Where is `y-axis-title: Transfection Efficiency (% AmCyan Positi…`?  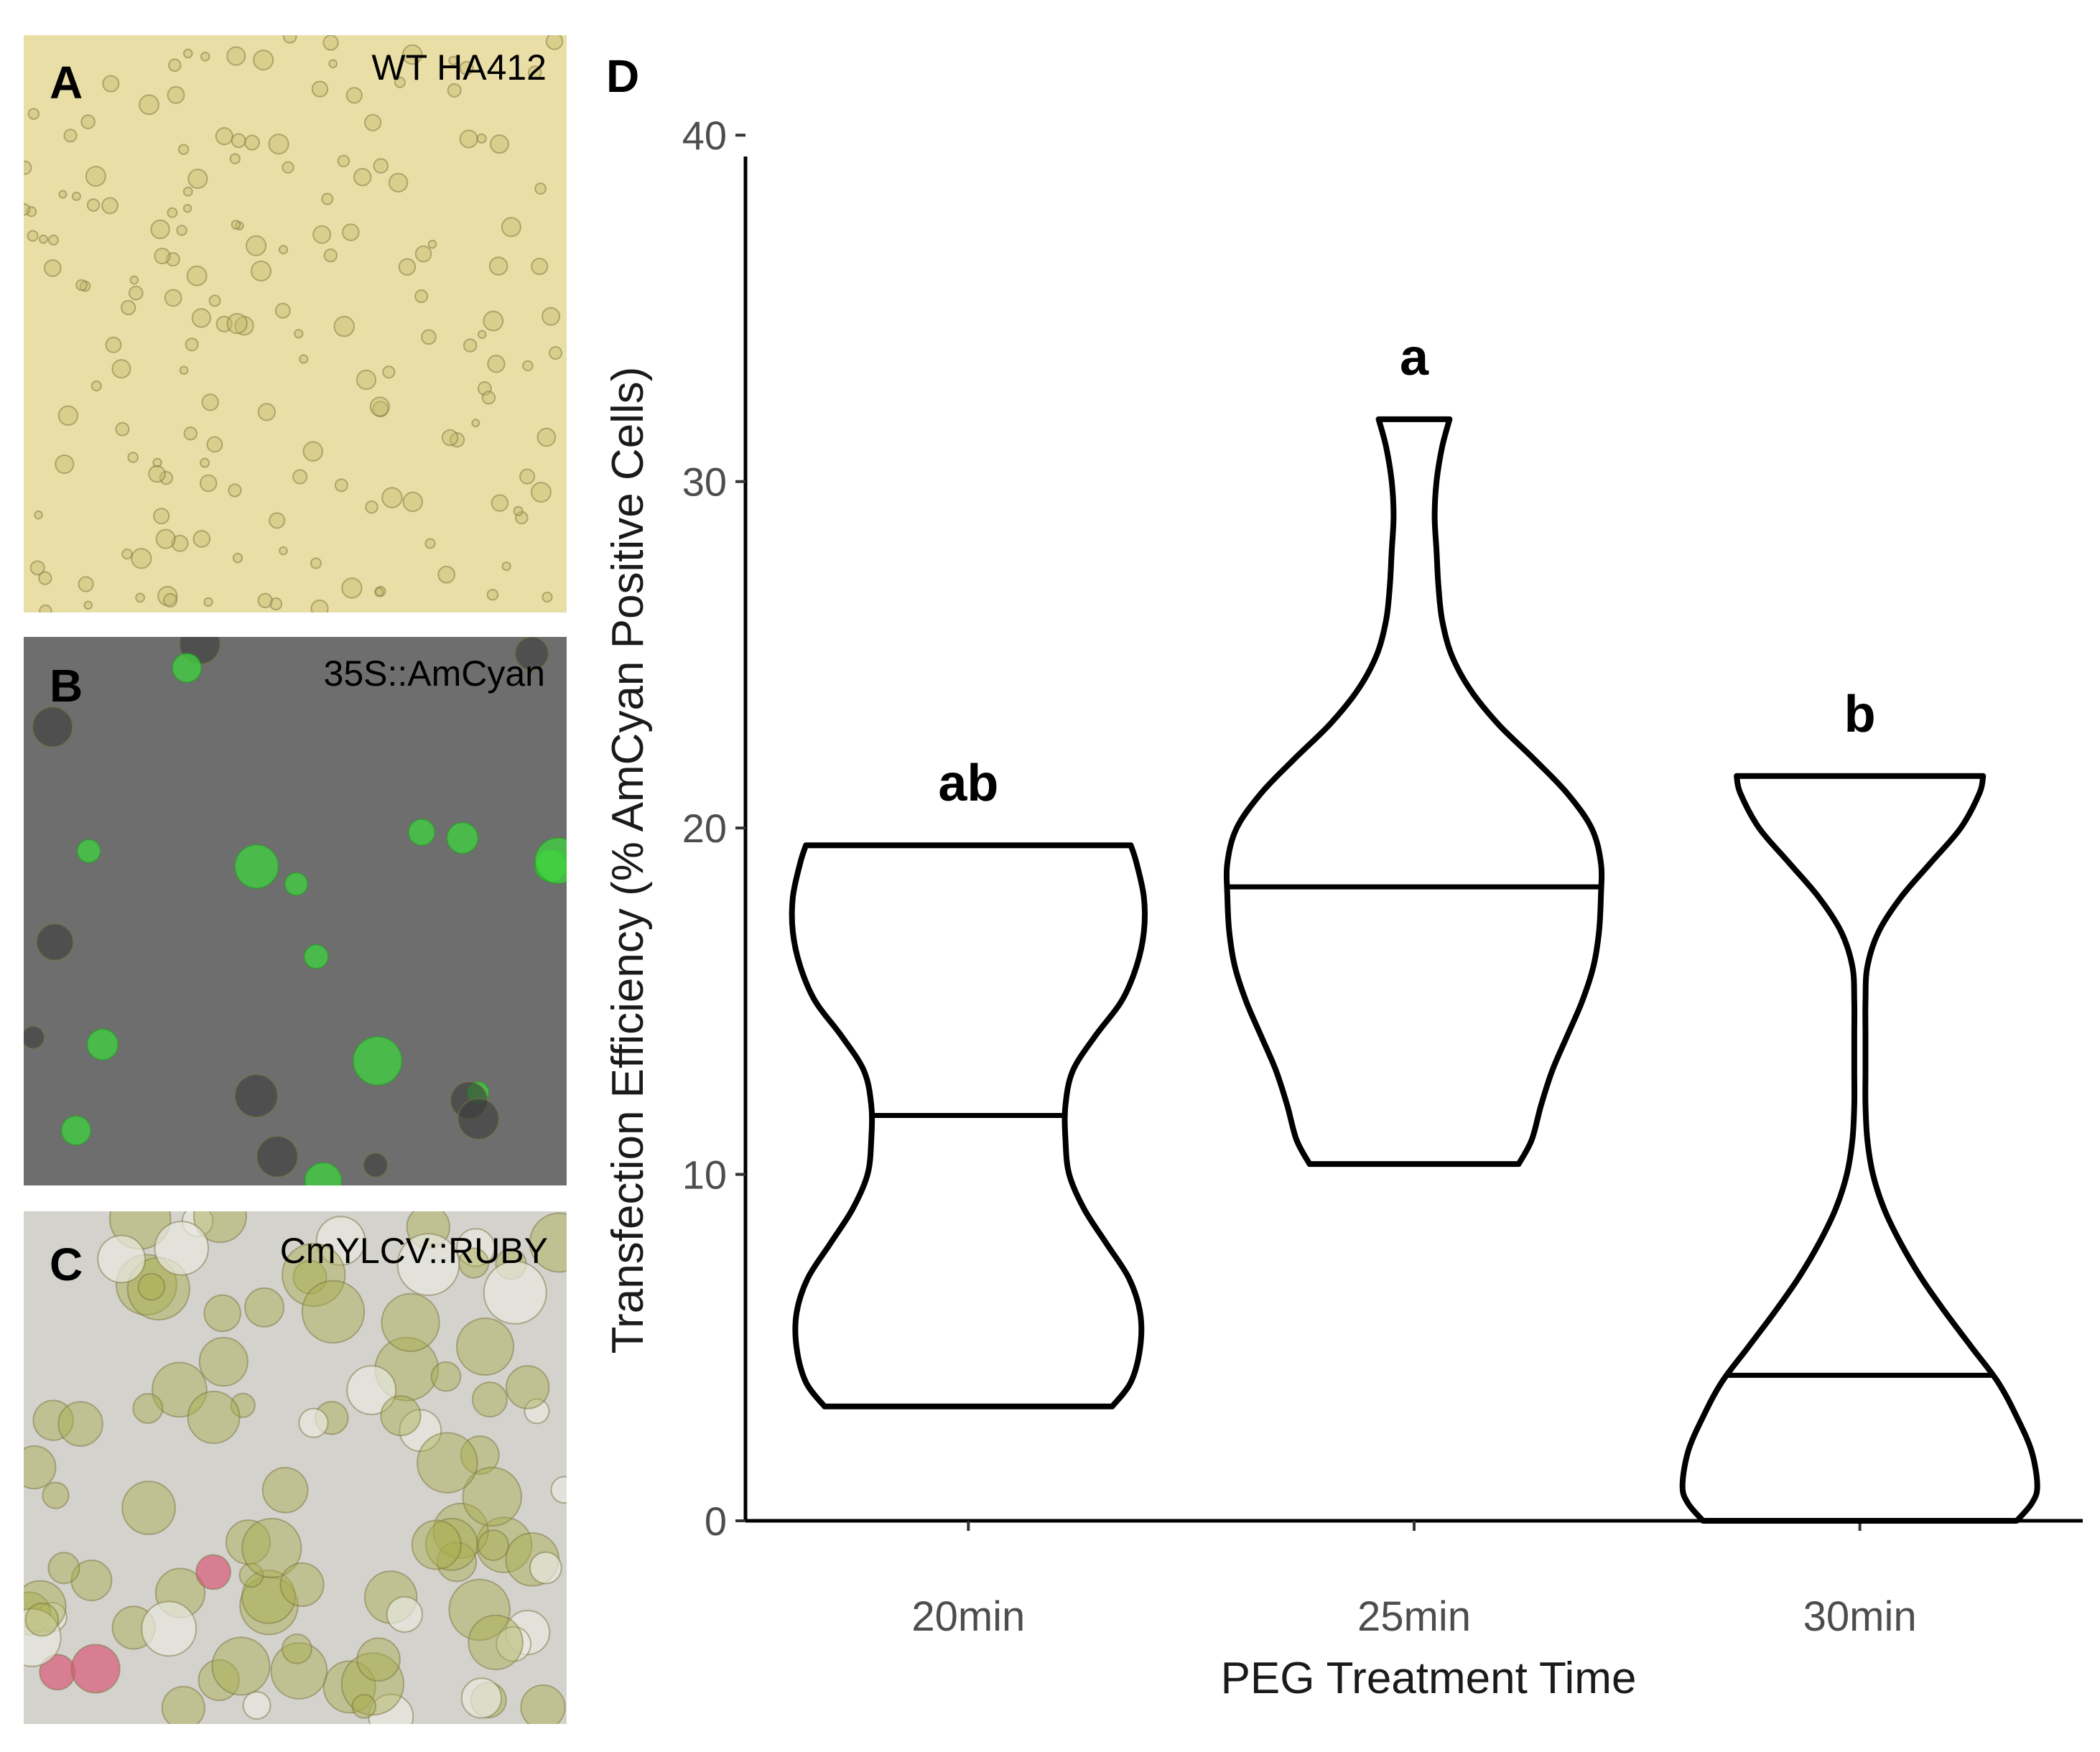
y-axis-title: Transfection Efficiency (% AmCyan Positi… is located at coordinates (628, 860).